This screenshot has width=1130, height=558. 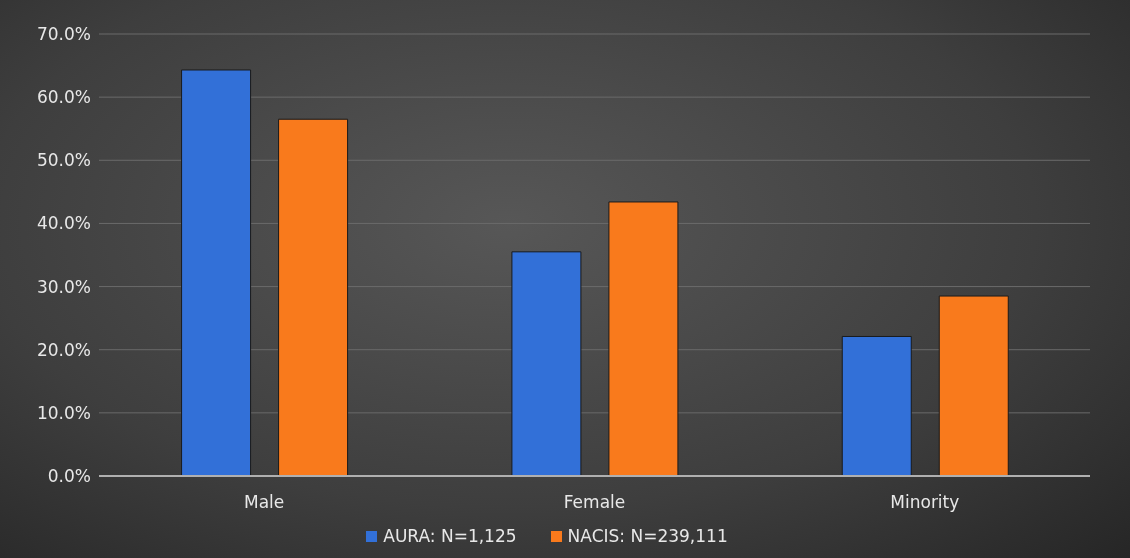 What do you see at coordinates (647, 536) in the screenshot?
I see `legend-label: NACIS: N=239,111` at bounding box center [647, 536].